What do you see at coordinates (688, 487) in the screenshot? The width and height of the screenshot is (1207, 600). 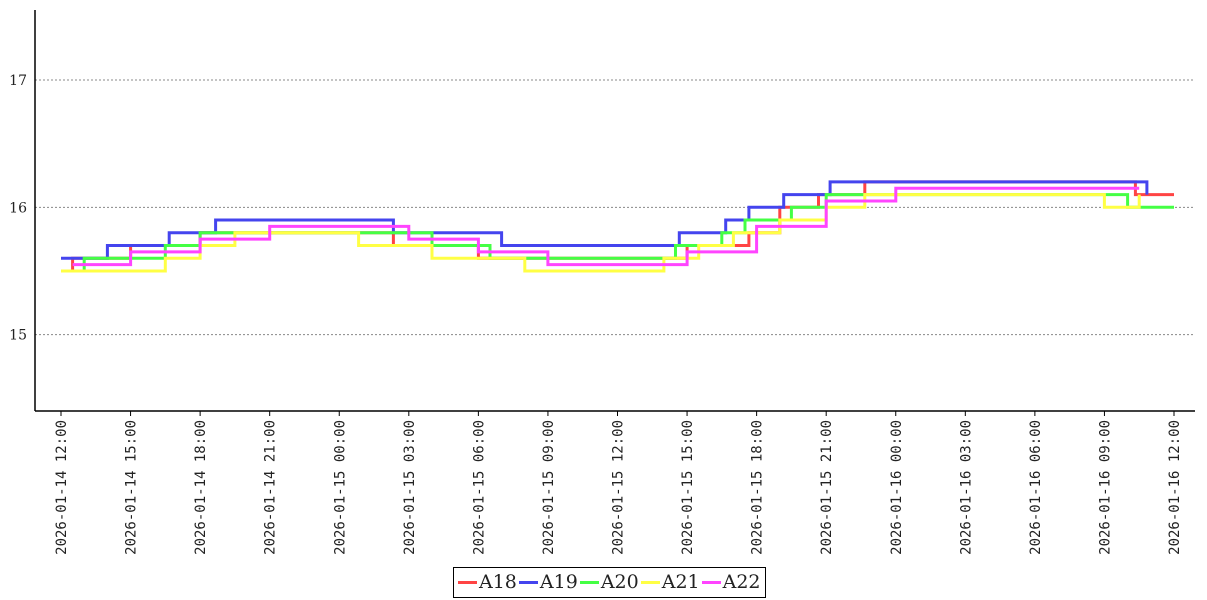 I see `x-tick-label: 2026-01-15 15:00` at bounding box center [688, 487].